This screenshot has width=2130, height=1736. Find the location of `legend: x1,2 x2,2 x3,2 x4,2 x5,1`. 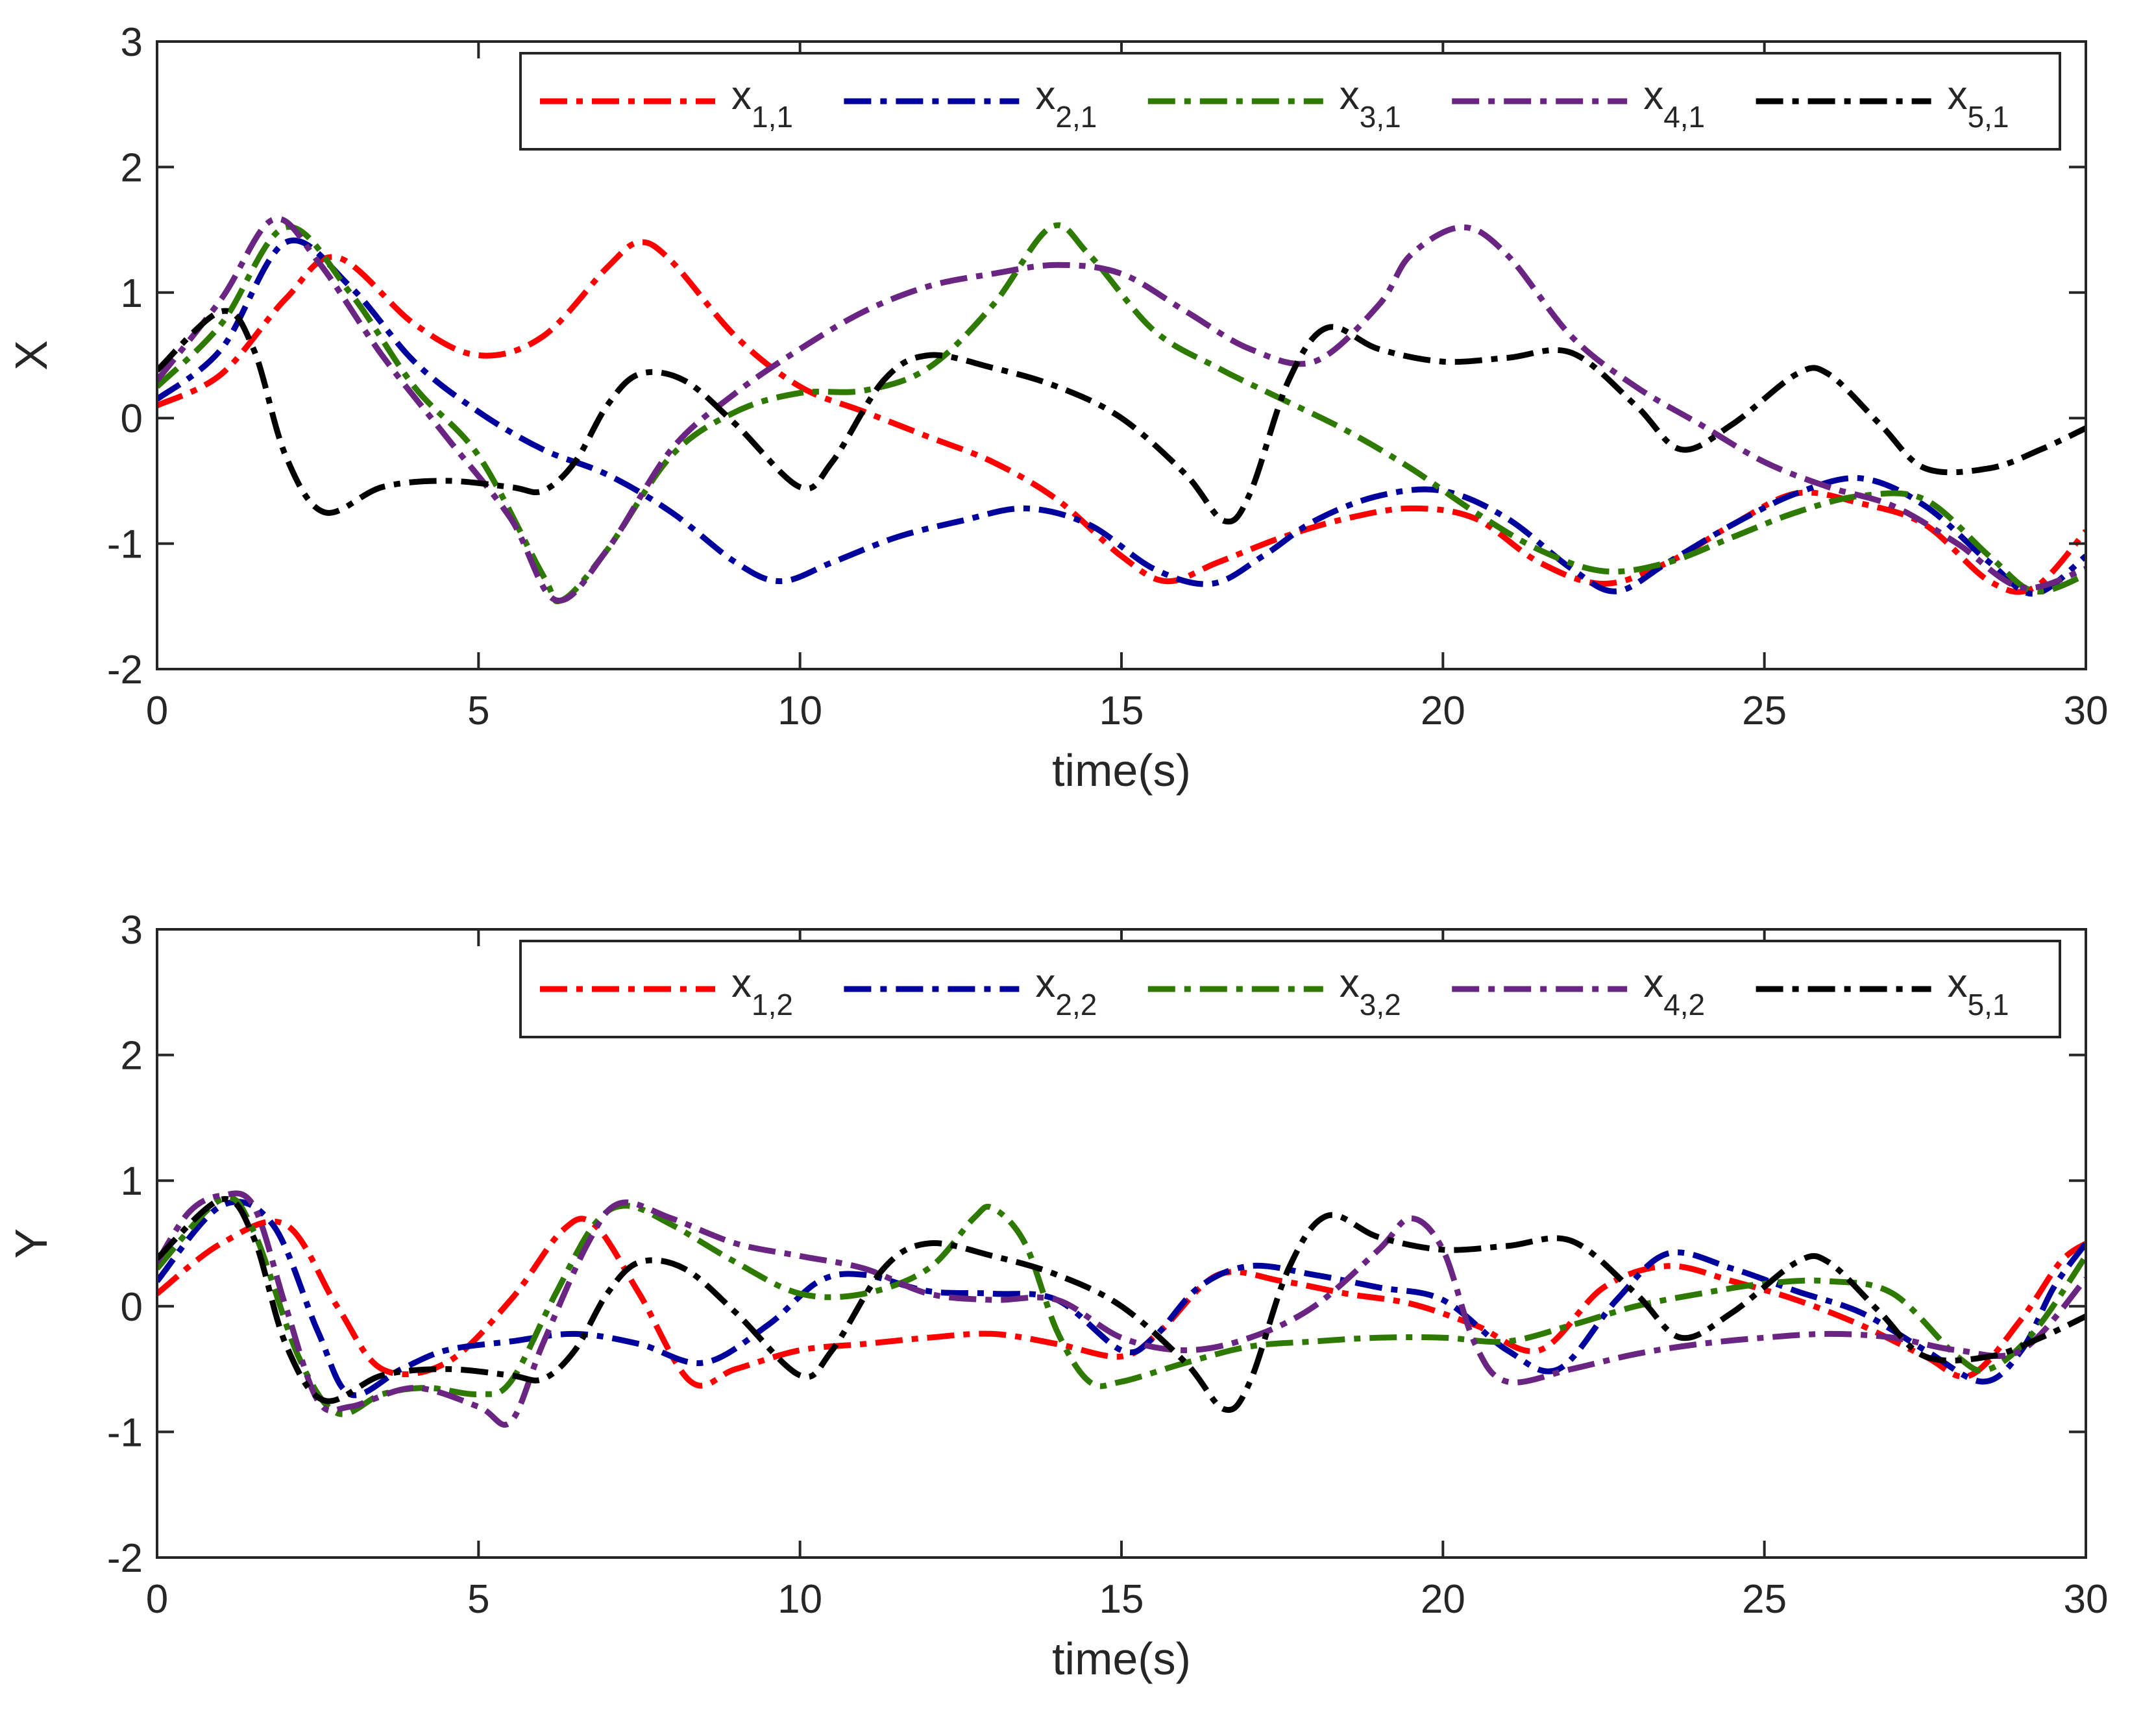

legend: x1,2 x2,2 x3,2 x4,2 x5,1 is located at coordinates (1290, 989).